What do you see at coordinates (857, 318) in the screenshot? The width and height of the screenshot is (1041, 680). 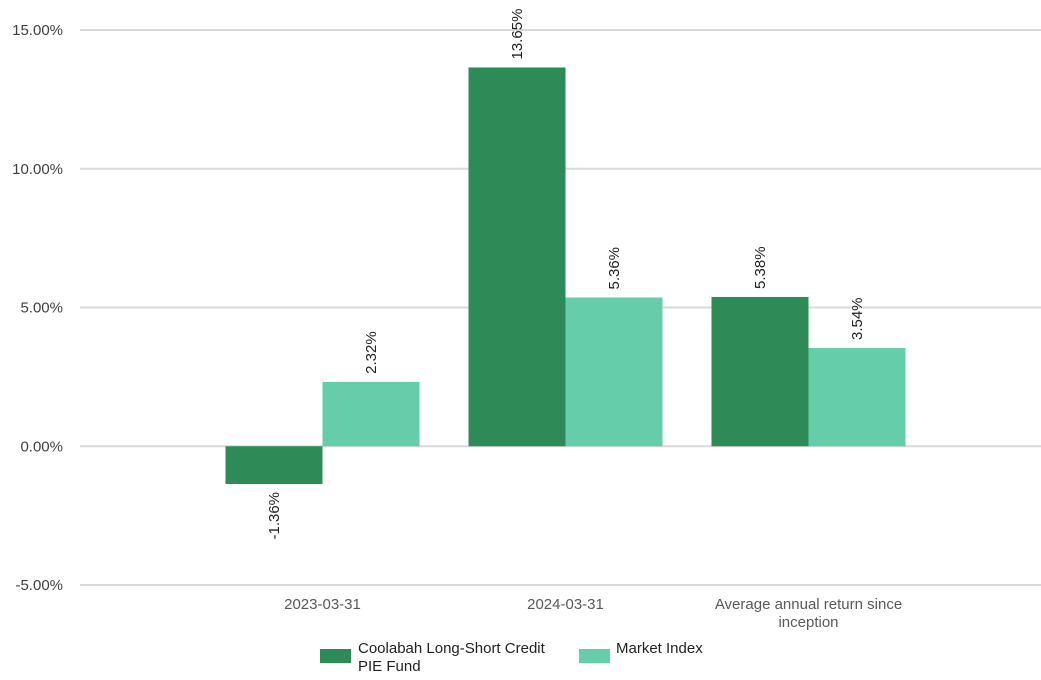 I see `data-label: 3.54%` at bounding box center [857, 318].